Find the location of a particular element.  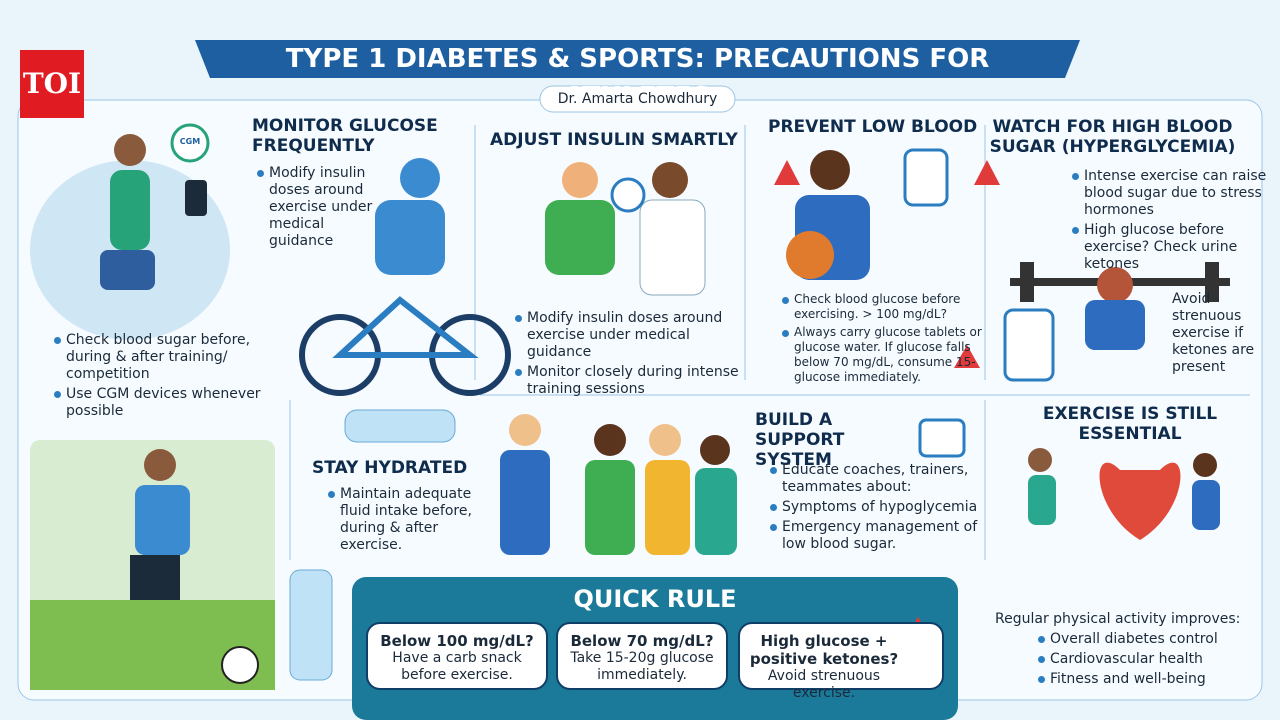

intro: Regular physical activity improves: is located at coordinates (1118, 619).